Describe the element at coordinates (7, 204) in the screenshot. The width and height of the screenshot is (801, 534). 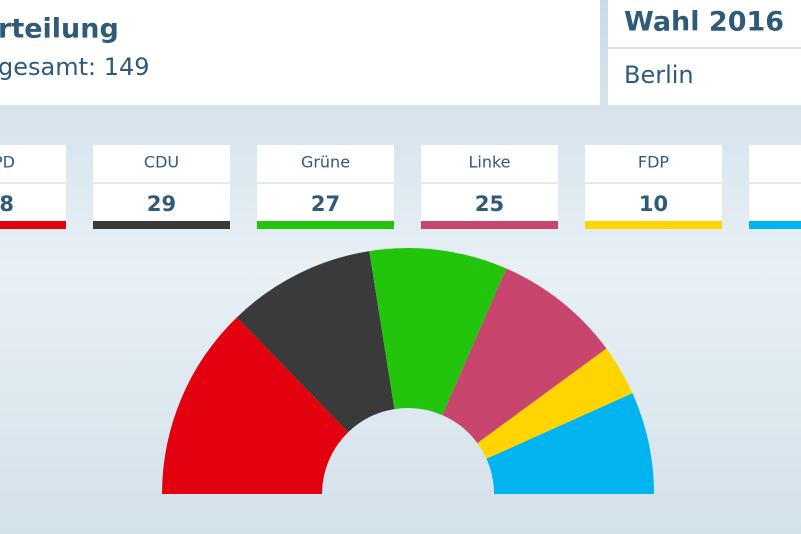
I see `seat-count: 38` at that location.